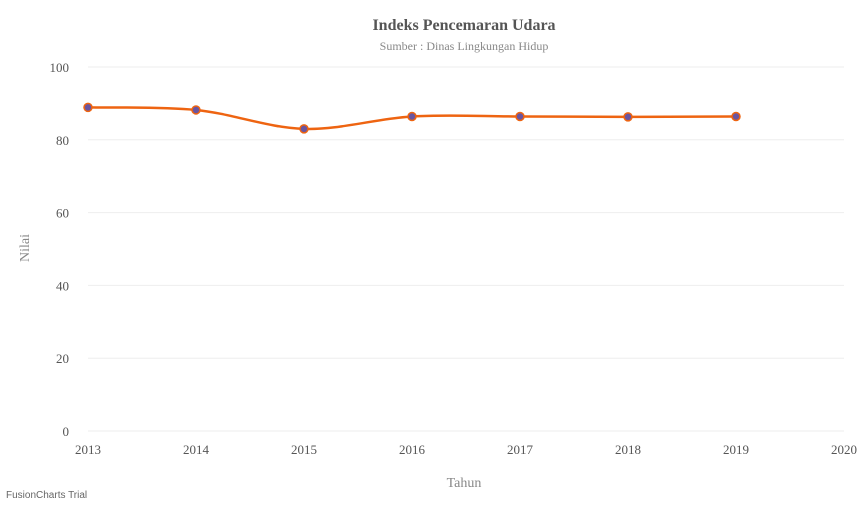  Describe the element at coordinates (844, 449) in the screenshot. I see `x-tick-label: 2020` at that location.